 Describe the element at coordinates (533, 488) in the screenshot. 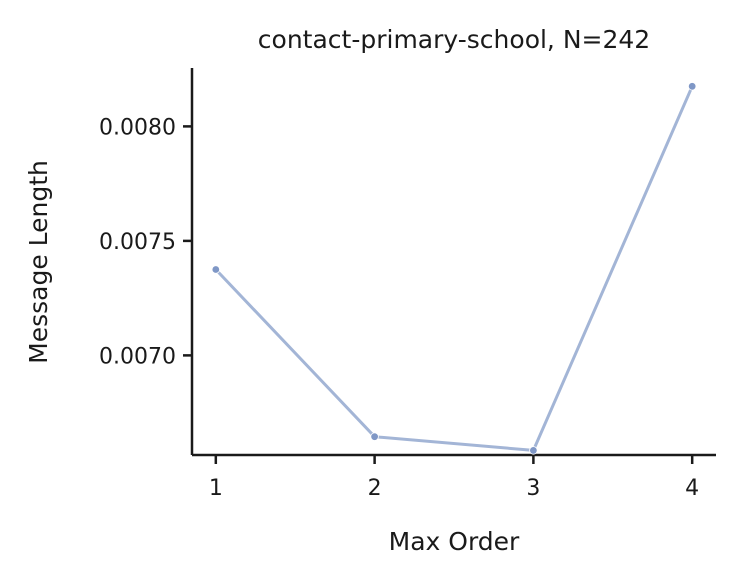

I see `x-tick-label: 3` at that location.